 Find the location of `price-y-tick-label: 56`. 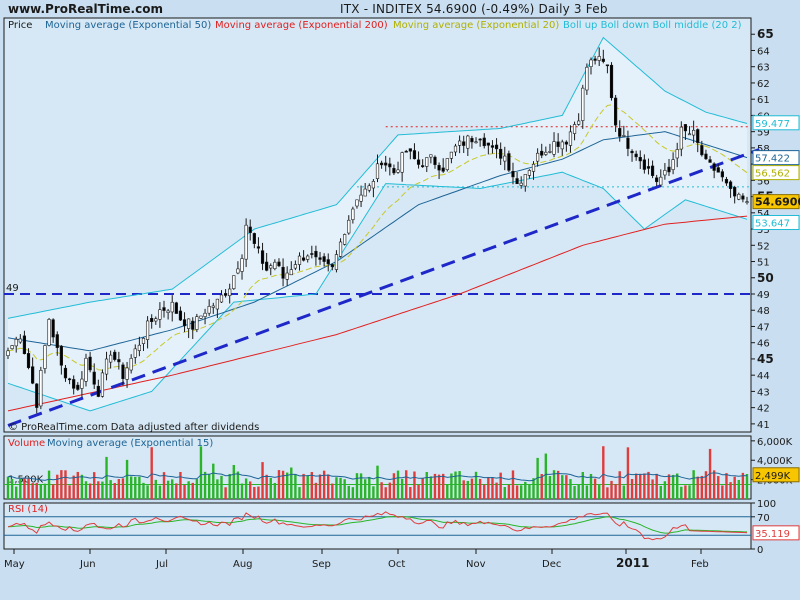

price-y-tick-label: 56 is located at coordinates (763, 181).